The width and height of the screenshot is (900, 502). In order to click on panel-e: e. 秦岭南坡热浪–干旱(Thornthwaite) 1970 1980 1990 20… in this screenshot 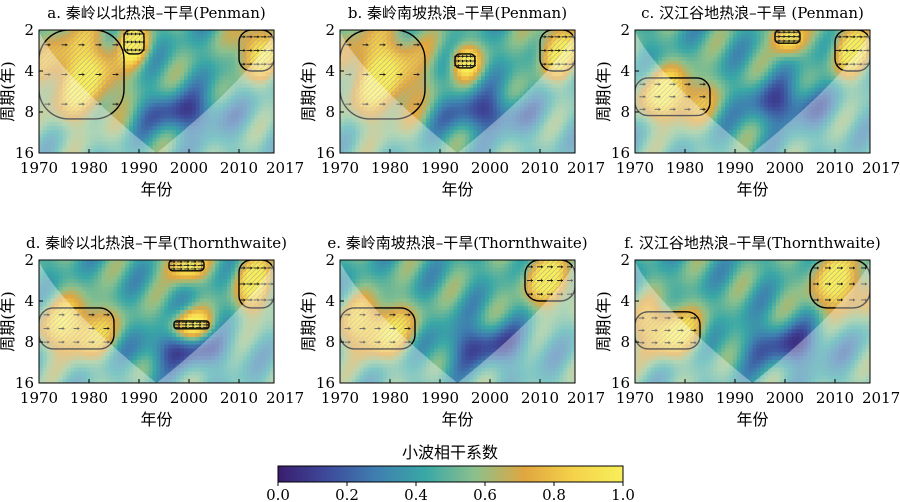, I will do `click(452, 331)`.